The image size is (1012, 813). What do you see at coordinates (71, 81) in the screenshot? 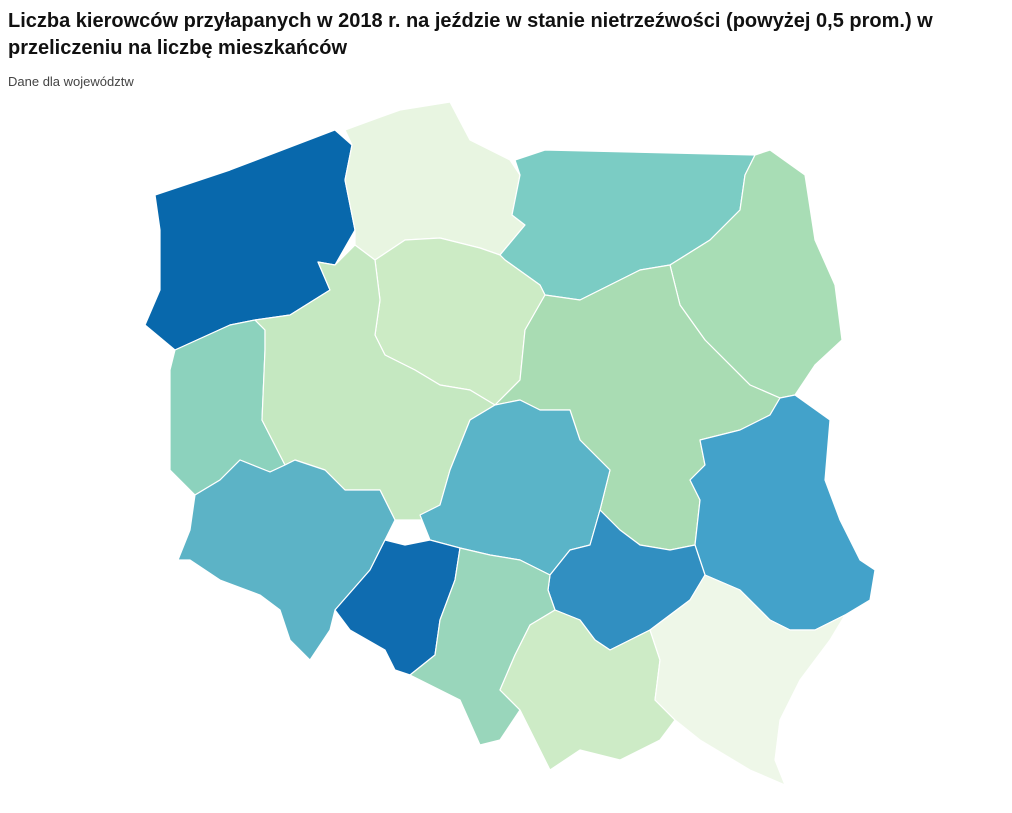
I see `subtitle: Dane dla województw` at bounding box center [71, 81].